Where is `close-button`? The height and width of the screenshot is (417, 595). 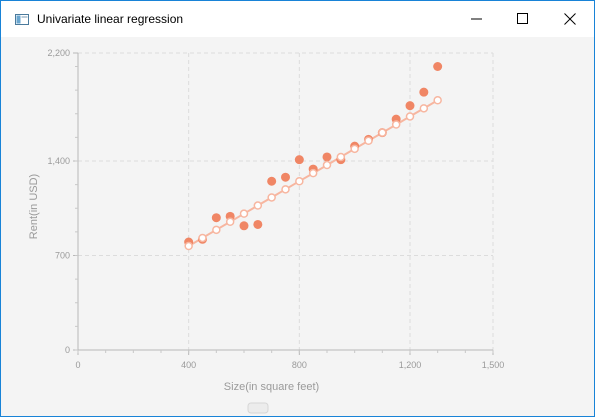 close-button is located at coordinates (570, 19).